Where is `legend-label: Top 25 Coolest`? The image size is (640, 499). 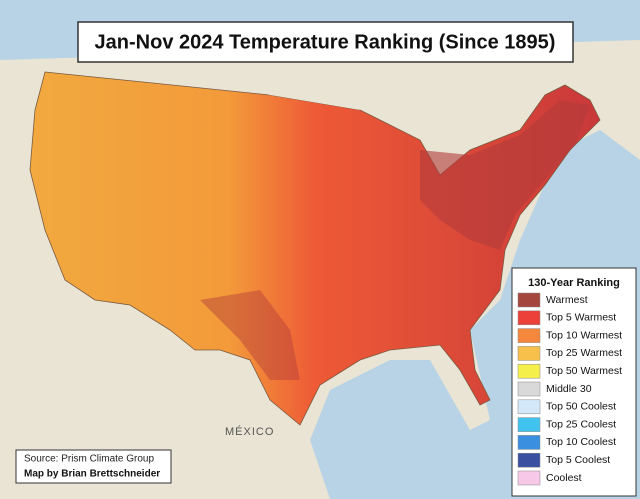 legend-label: Top 25 Coolest is located at coordinates (581, 424).